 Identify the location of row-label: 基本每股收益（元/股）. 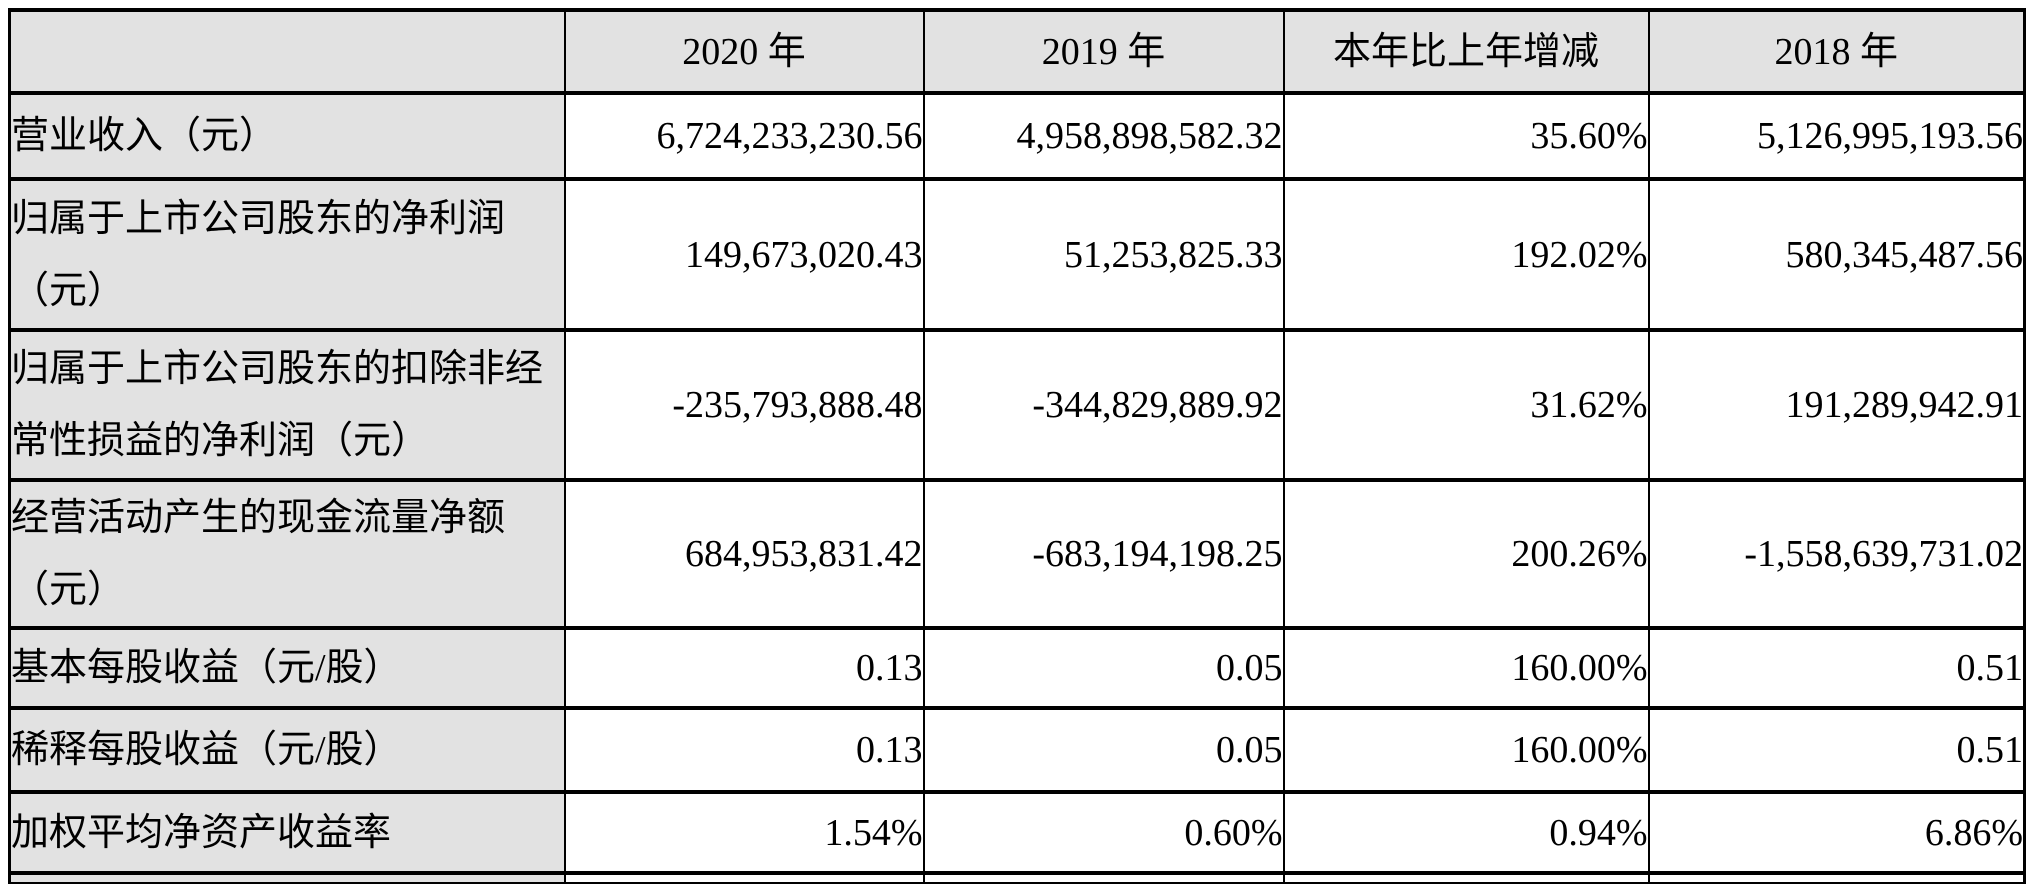
(287, 668).